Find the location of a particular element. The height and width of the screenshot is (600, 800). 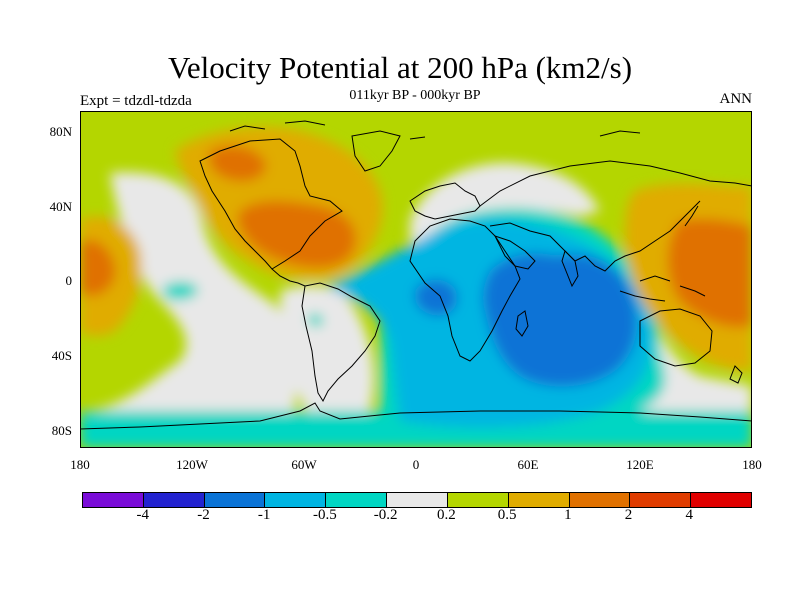

coastline-greenland is located at coordinates (376, 151).